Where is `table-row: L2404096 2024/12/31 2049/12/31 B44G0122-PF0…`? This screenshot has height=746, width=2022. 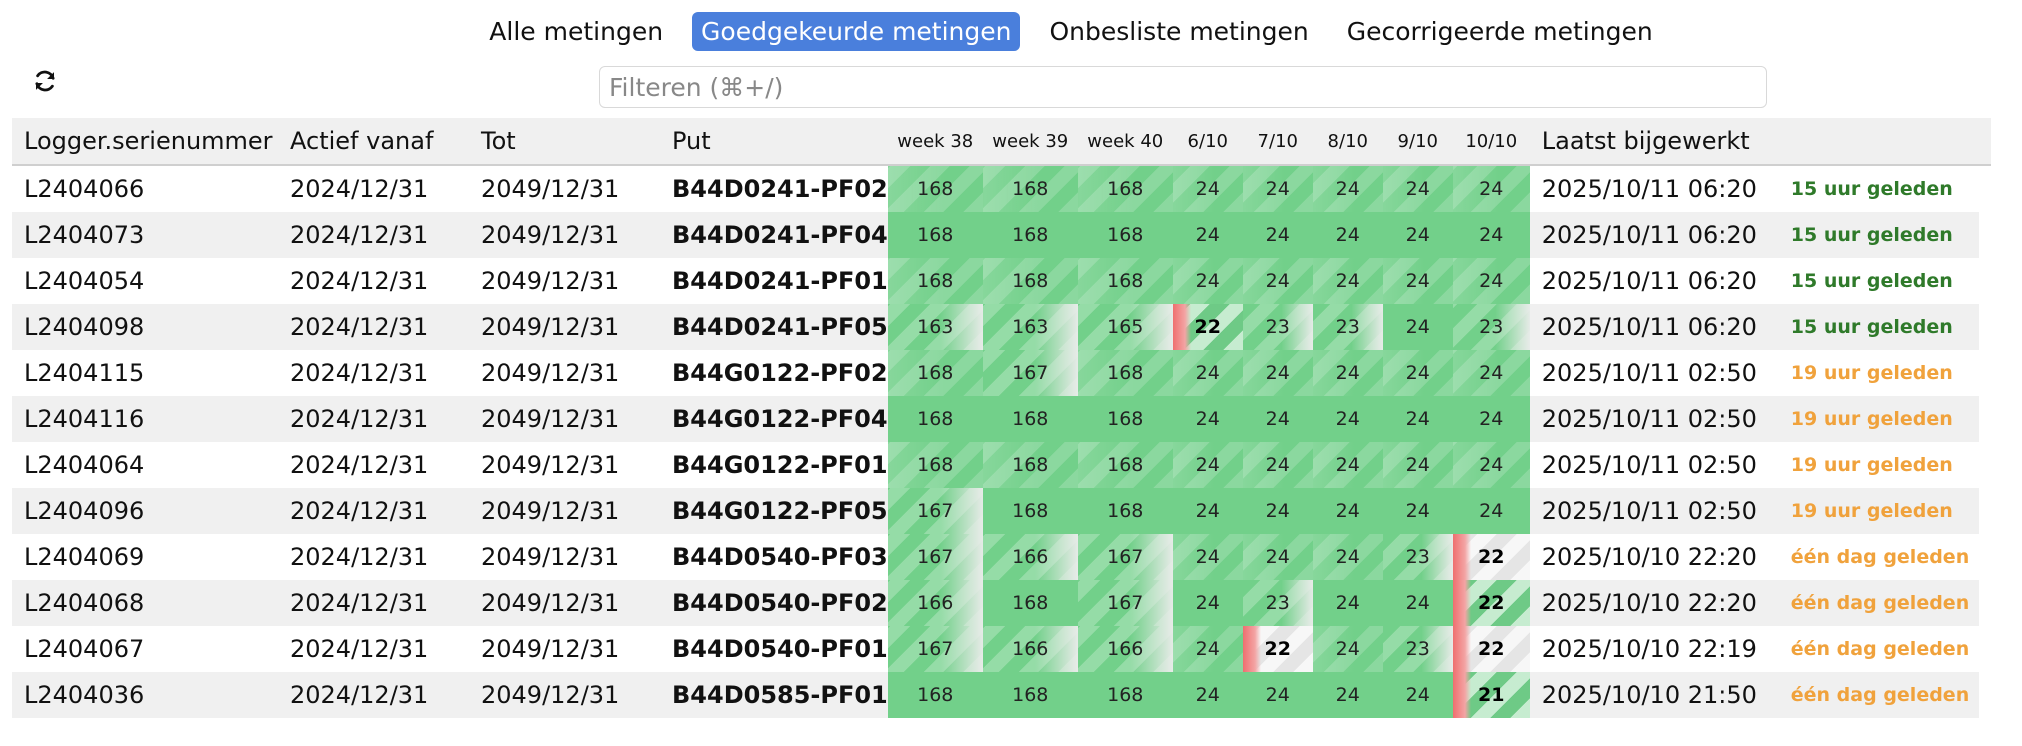
table-row: L2404096 2024/12/31 2049/12/31 B44G0122-PF0… is located at coordinates (1001, 511).